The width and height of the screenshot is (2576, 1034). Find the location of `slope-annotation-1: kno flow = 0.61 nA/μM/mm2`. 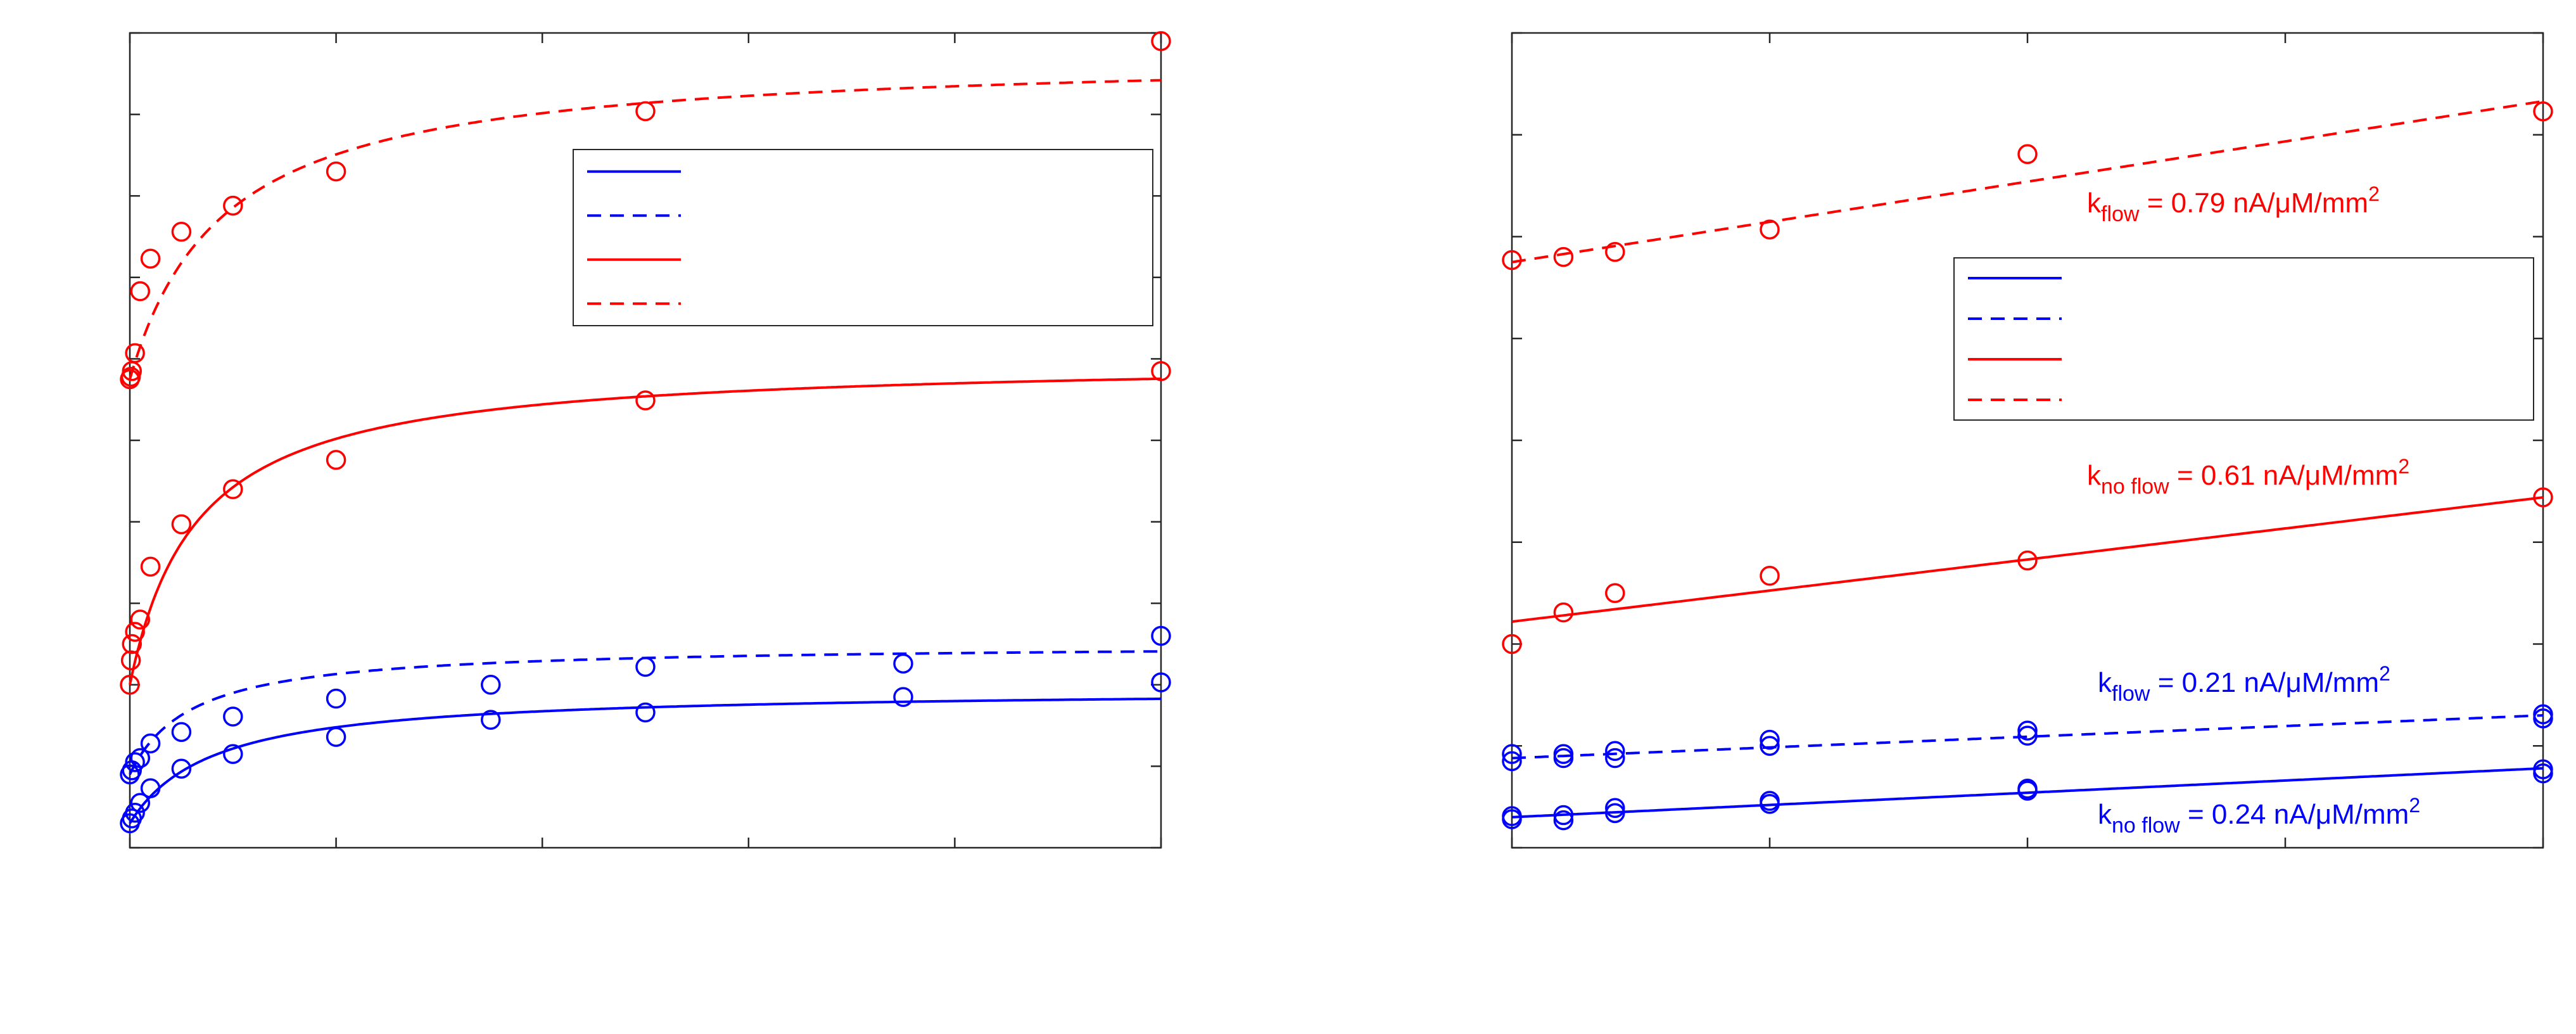

slope-annotation-1: kno flow = 0.61 nA/μM/mm2 is located at coordinates (2248, 477).